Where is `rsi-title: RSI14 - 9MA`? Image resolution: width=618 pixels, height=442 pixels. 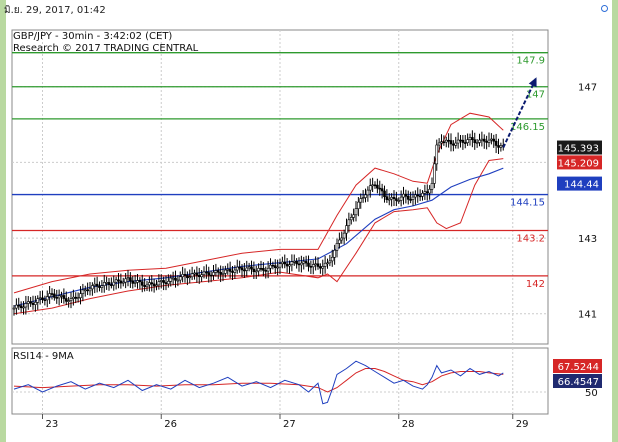
rsi-title: RSI14 - 9MA is located at coordinates (43, 356).